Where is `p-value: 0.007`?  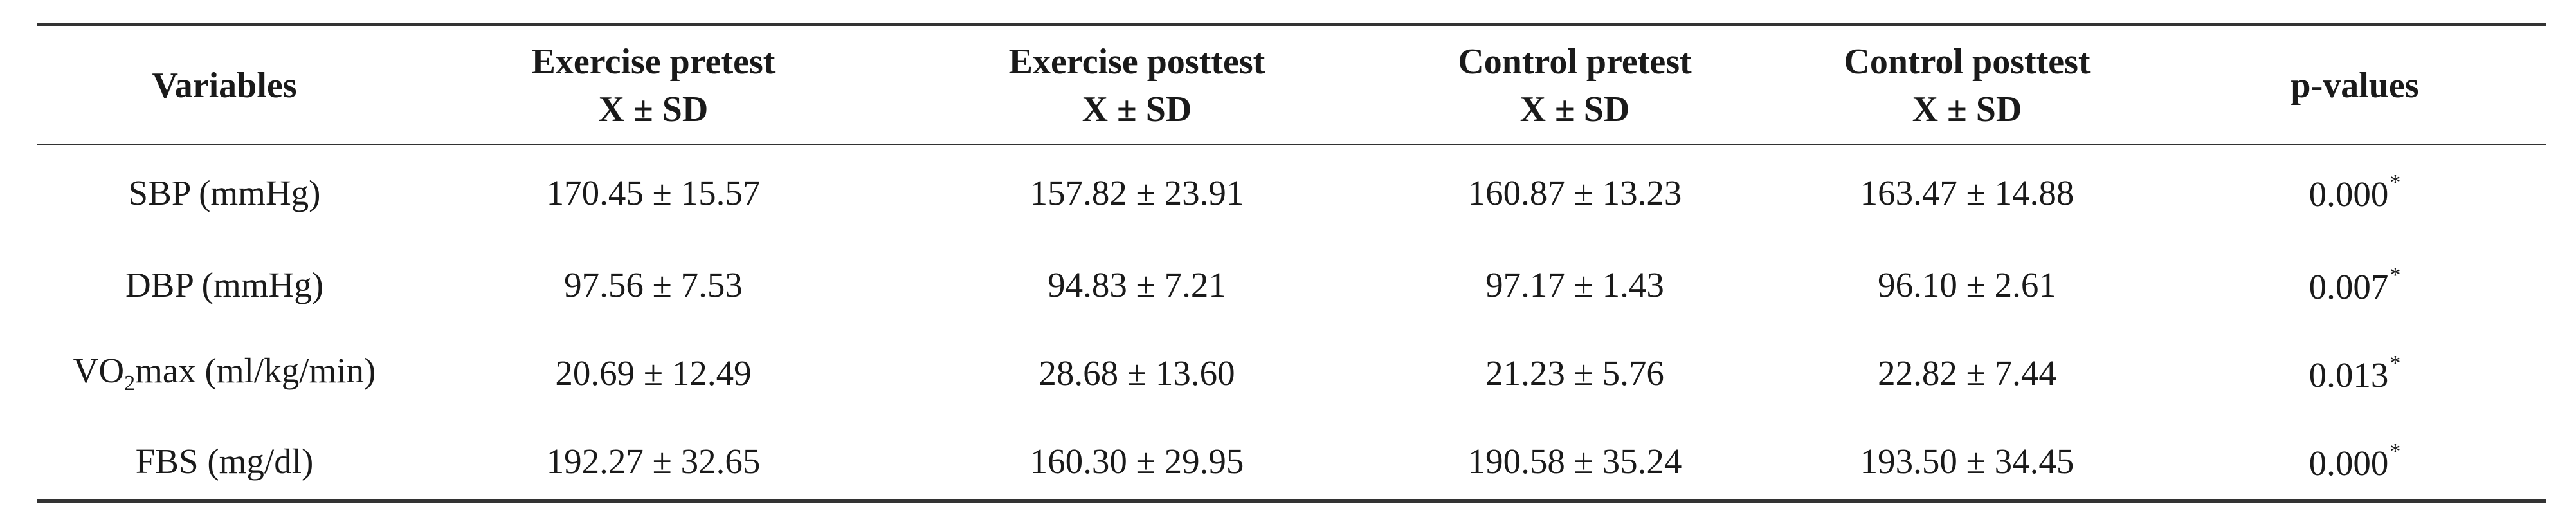
p-value: 0.007 is located at coordinates (2348, 286).